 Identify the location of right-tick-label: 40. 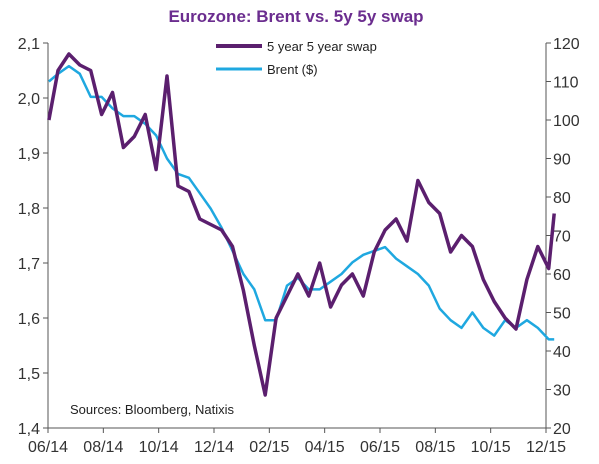
(562, 352).